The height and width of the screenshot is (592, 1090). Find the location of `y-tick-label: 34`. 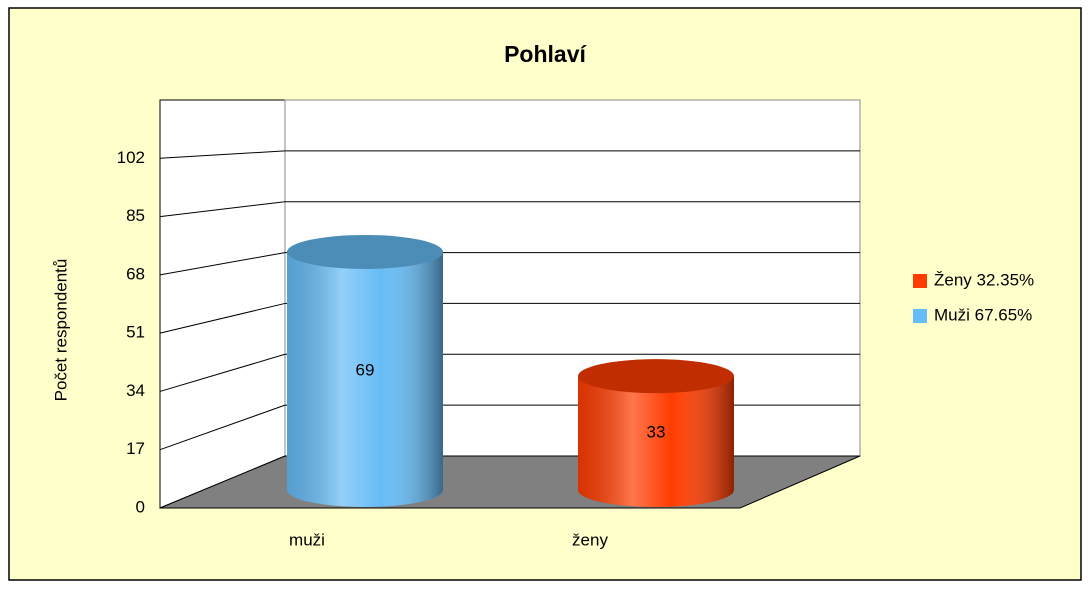

y-tick-label: 34 is located at coordinates (135, 390).